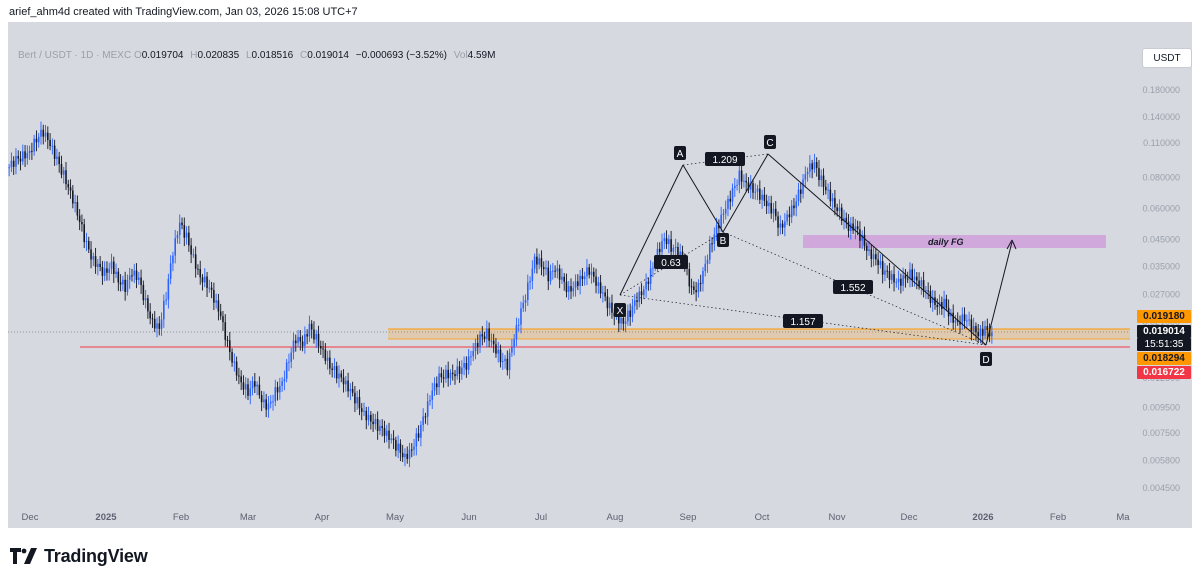 This screenshot has height=579, width=1200. What do you see at coordinates (1161, 267) in the screenshot?
I see `y-tick-label: 0.035000` at bounding box center [1161, 267].